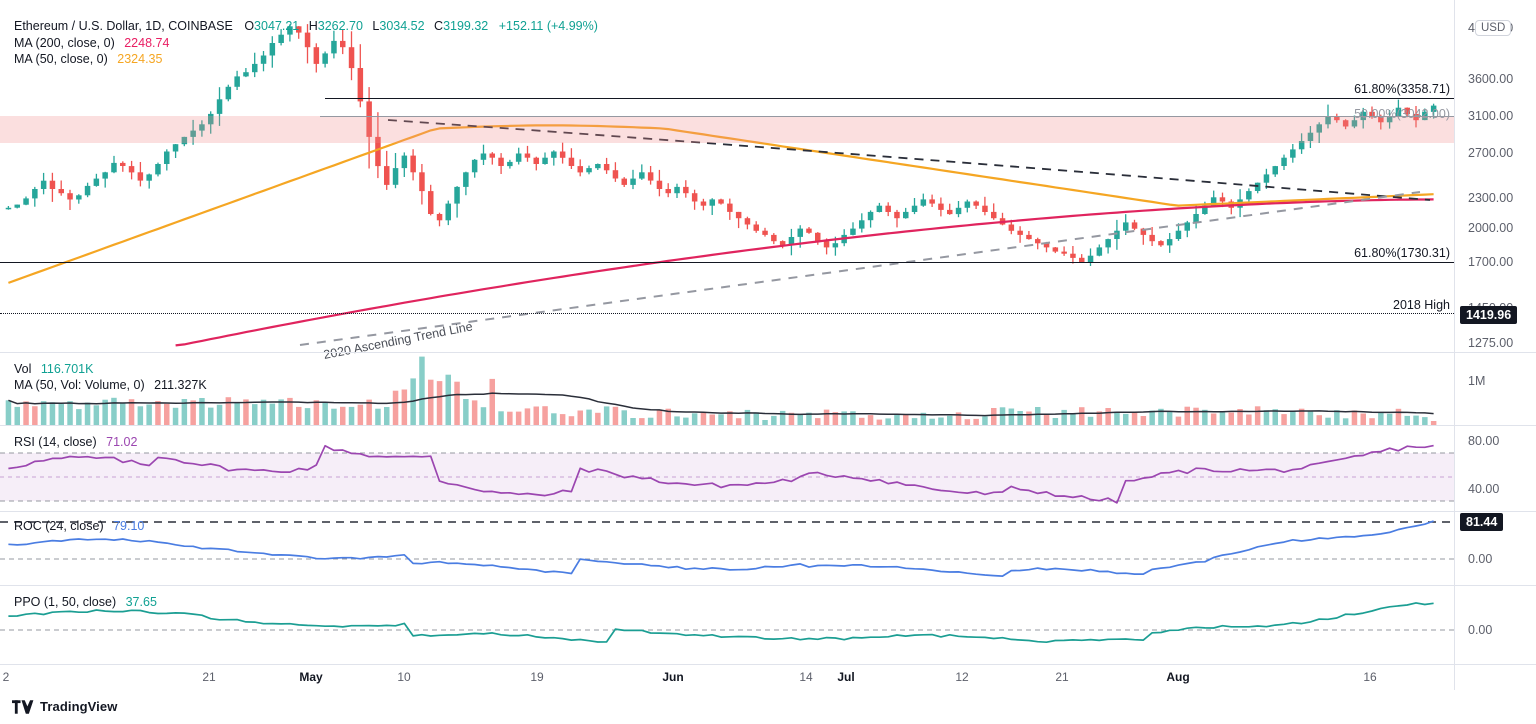 This screenshot has width=1536, height=724. I want to click on currency-badge: USD, so click(1493, 28).